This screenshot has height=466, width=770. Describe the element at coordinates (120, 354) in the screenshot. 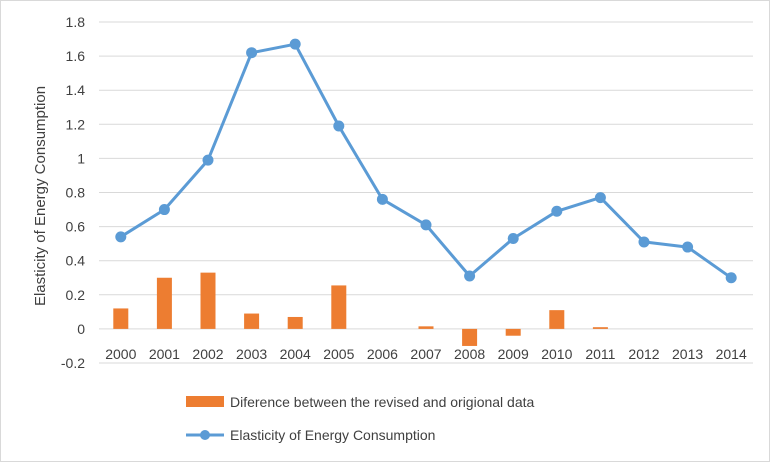

I see `x-tick-label: 2000` at that location.